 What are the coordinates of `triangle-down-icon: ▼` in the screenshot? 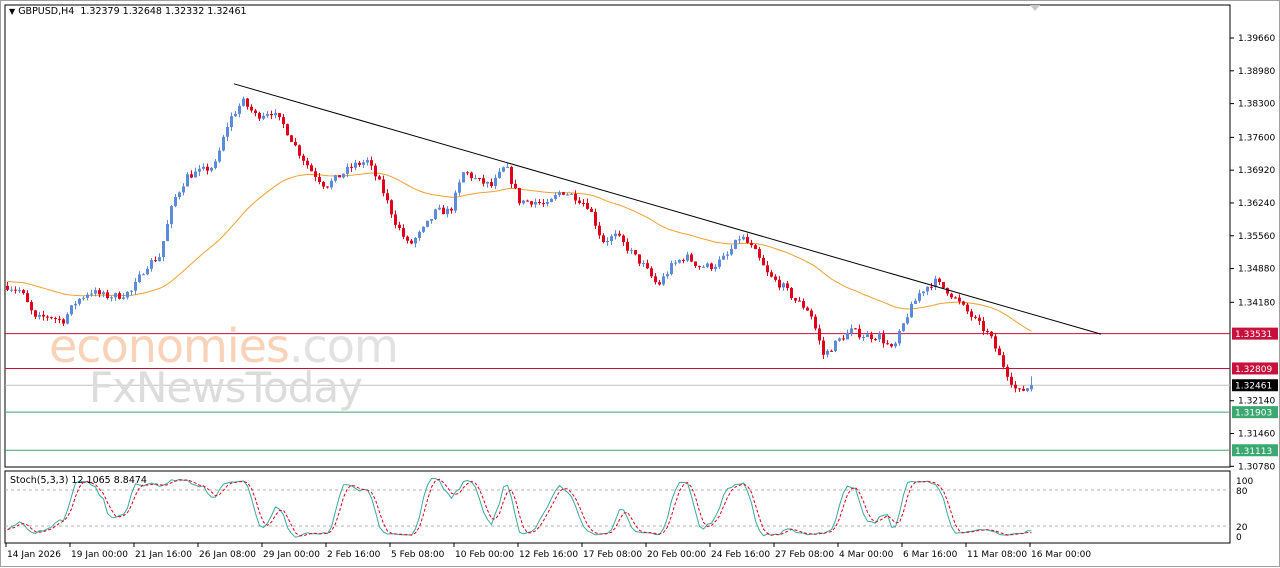 It's located at (12, 11).